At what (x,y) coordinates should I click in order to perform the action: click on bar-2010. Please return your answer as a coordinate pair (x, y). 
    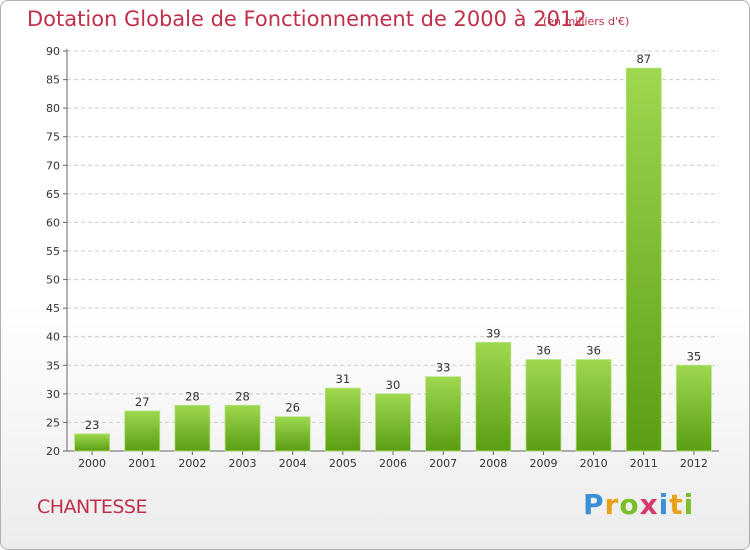
    Looking at the image, I should click on (593, 405).